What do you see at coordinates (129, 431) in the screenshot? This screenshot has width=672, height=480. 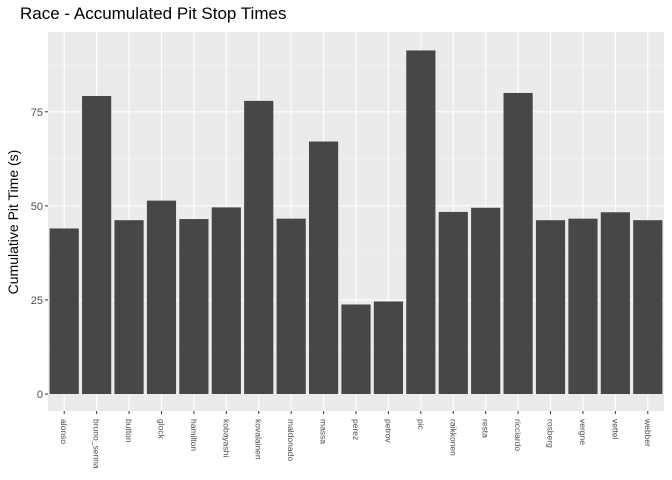 I see `x-tick-label: button` at bounding box center [129, 431].